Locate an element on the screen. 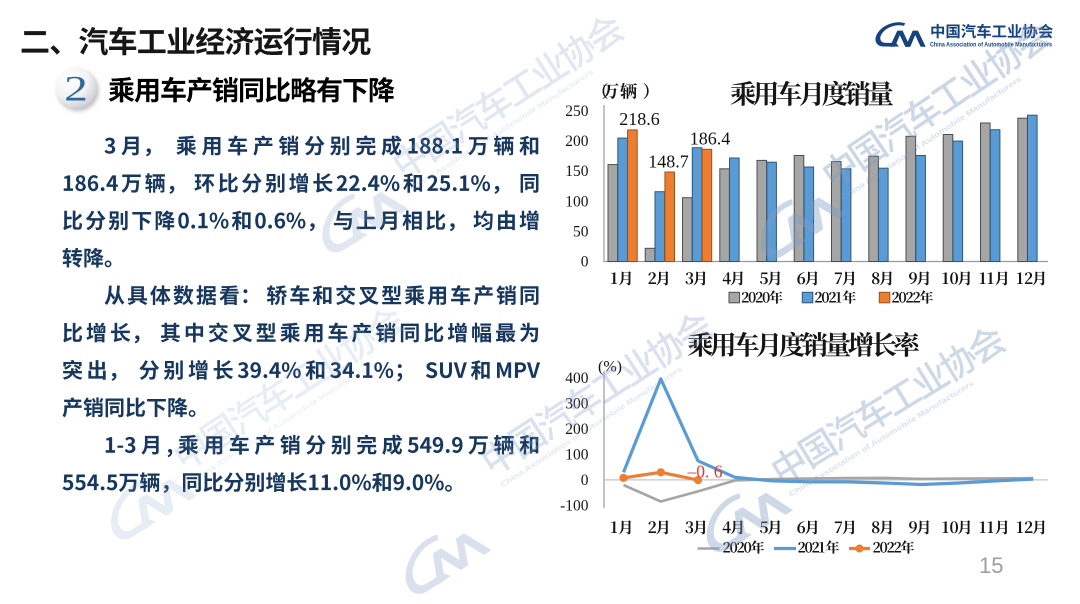 This screenshot has width=1080, height=604. svg-text: 400 is located at coordinates (577, 378).